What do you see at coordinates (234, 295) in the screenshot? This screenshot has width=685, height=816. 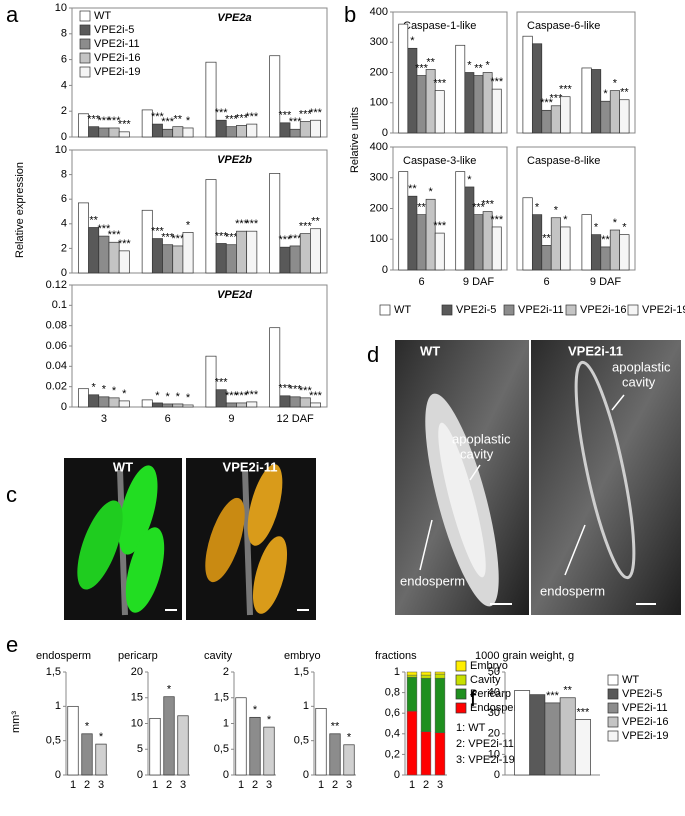 I see `chart-title: VPE2d` at bounding box center [234, 295].